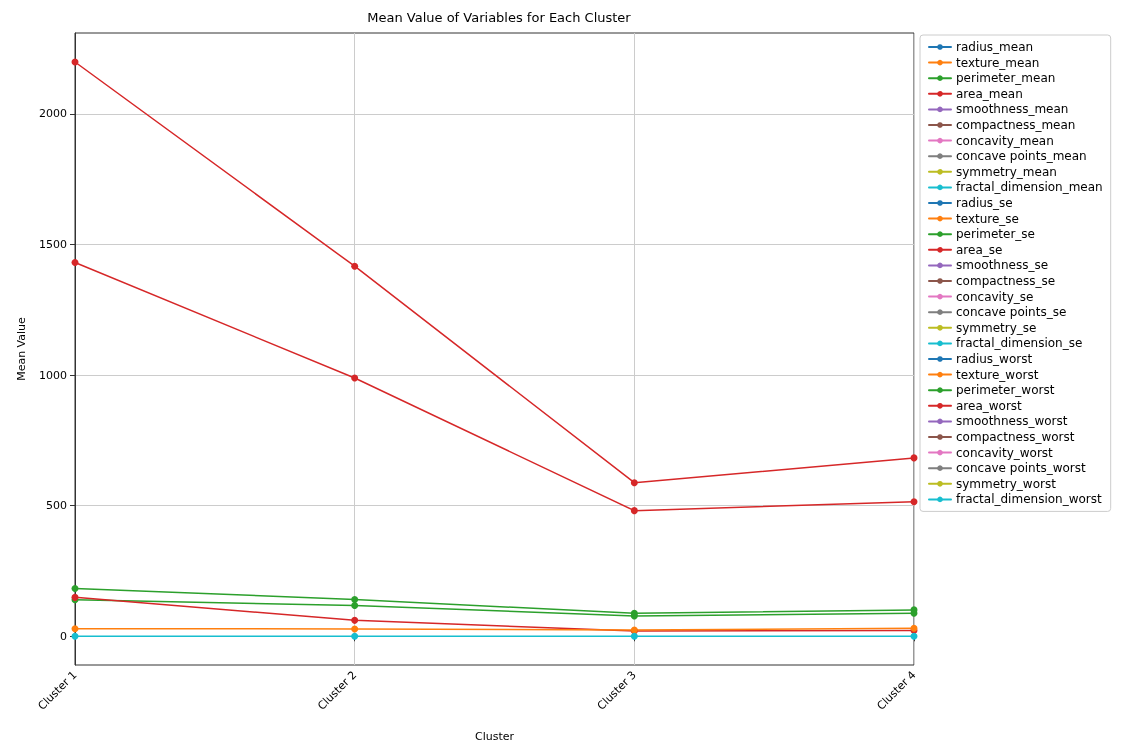 The width and height of the screenshot is (1138, 747). What do you see at coordinates (1002, 265) in the screenshot?
I see `legend-label: smoothness_se` at bounding box center [1002, 265].